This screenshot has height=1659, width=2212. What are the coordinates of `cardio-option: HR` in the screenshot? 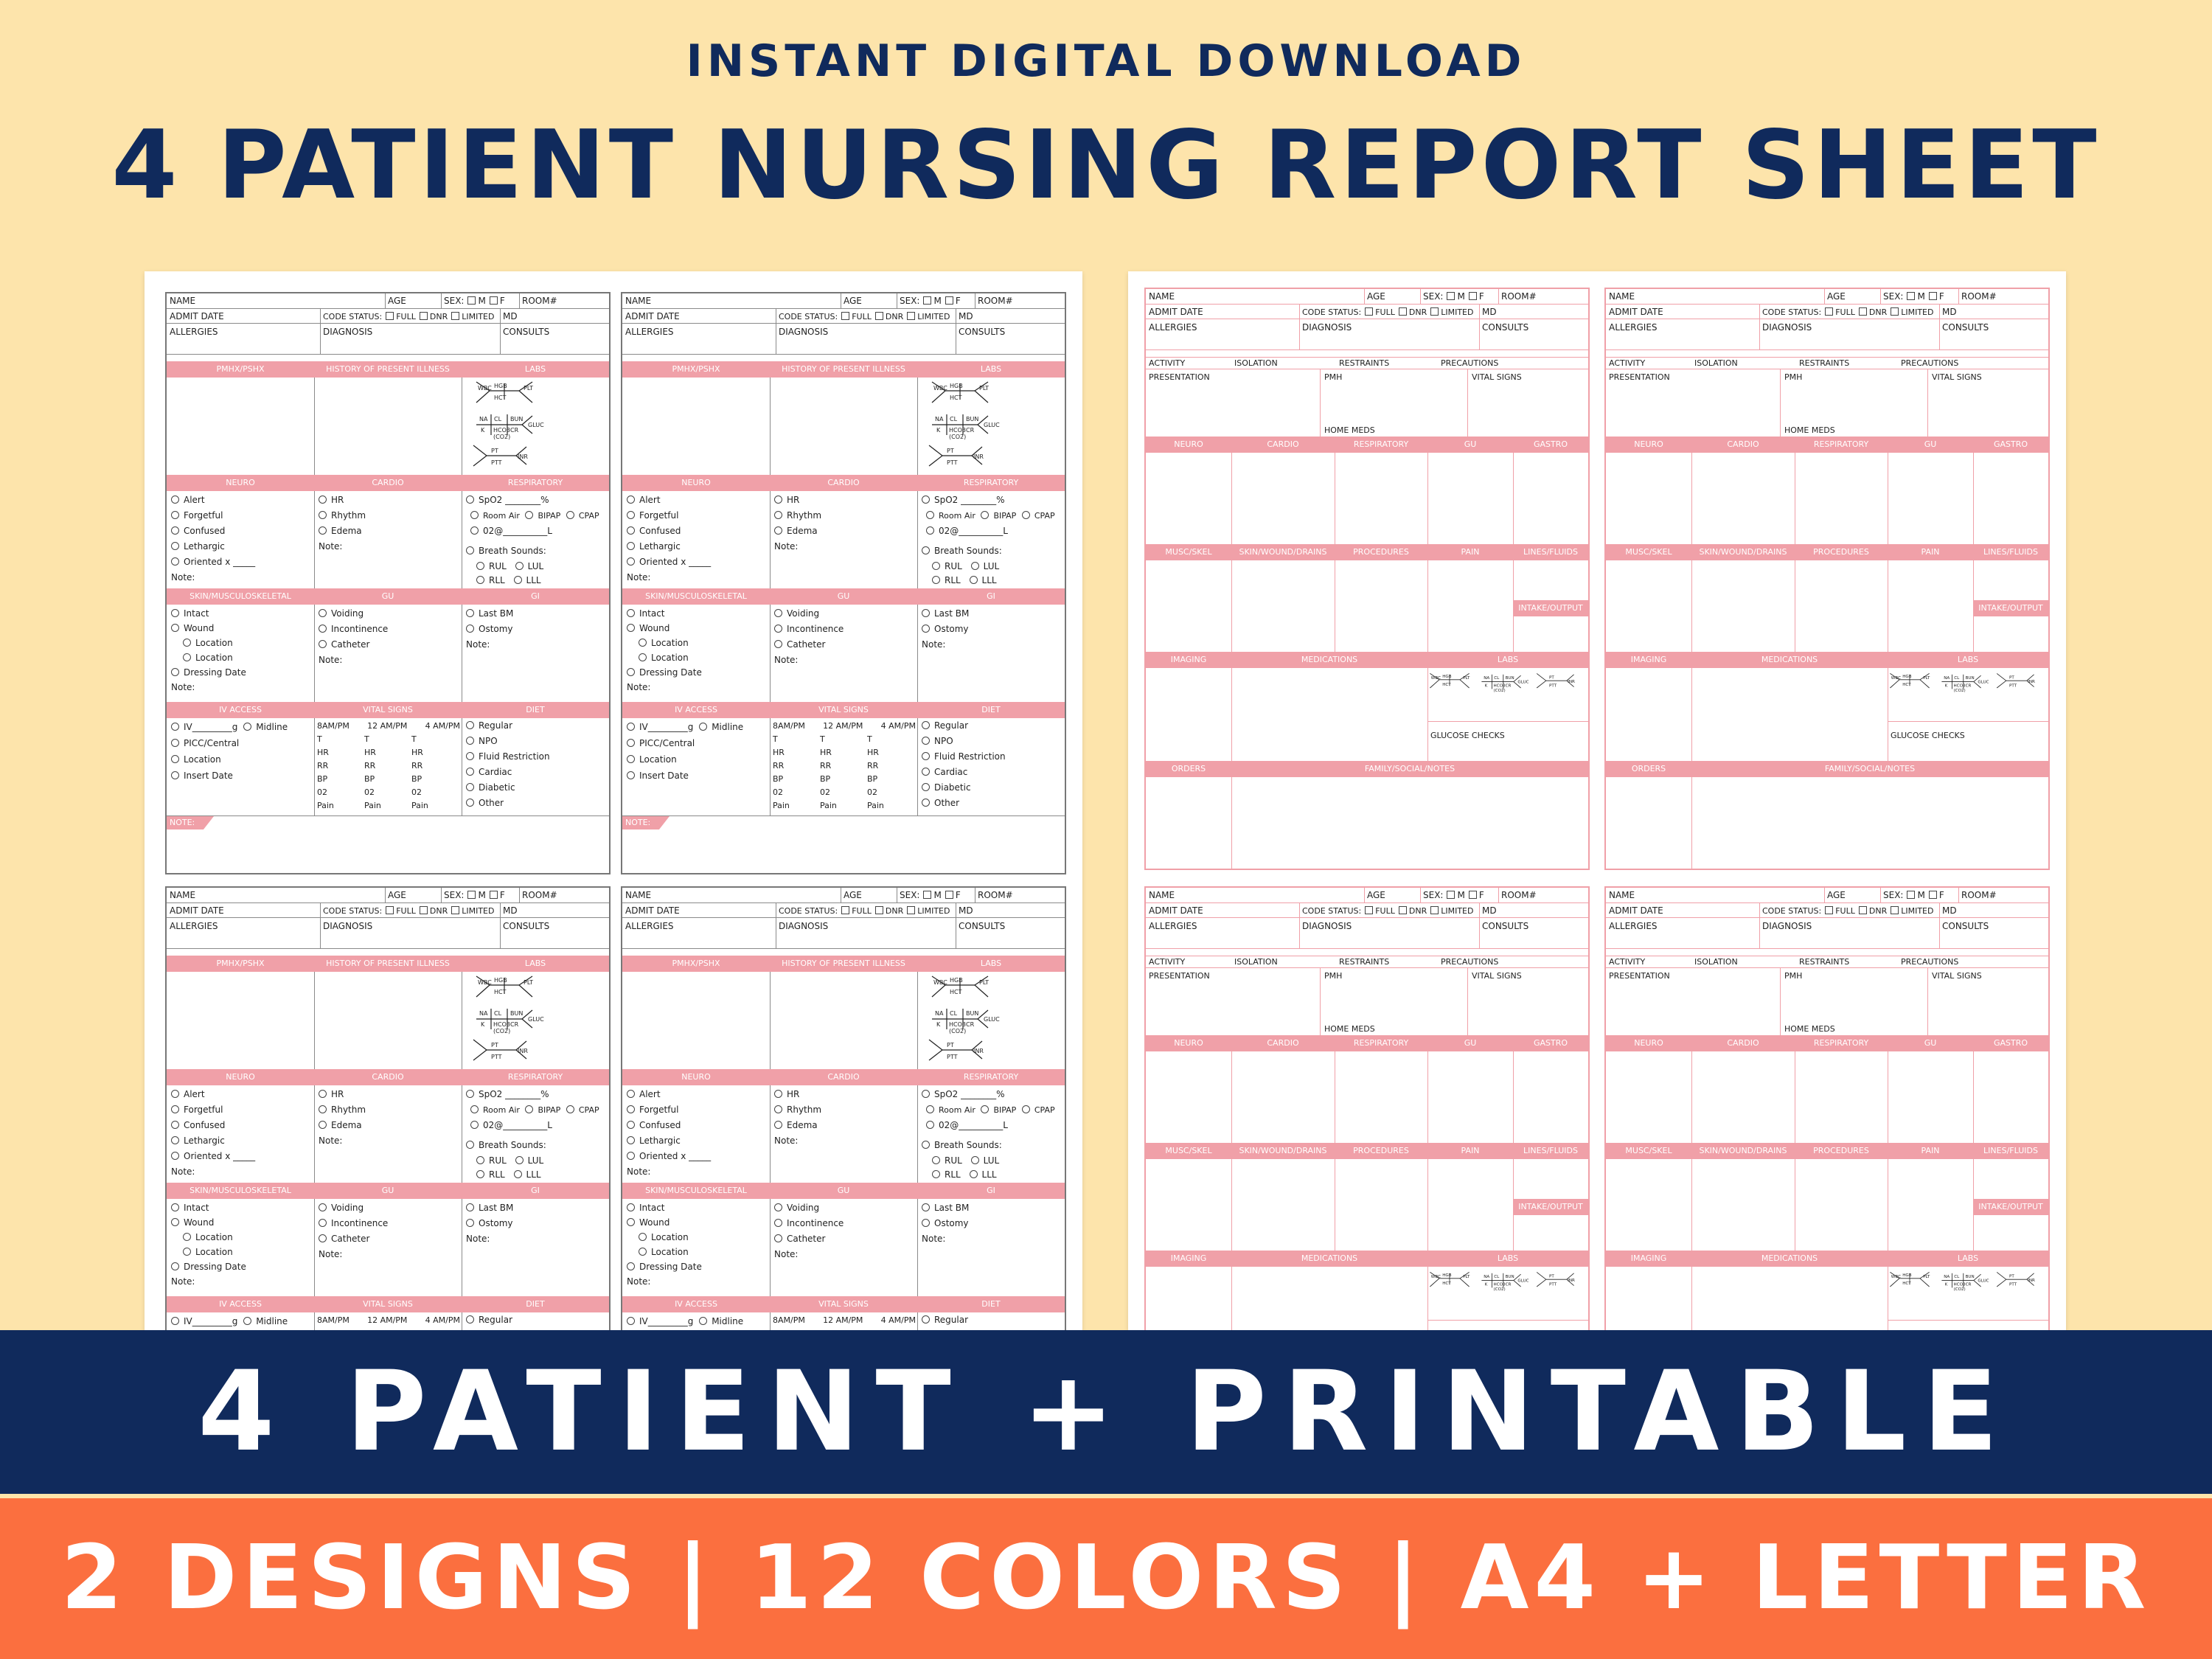 It's located at (342, 503).